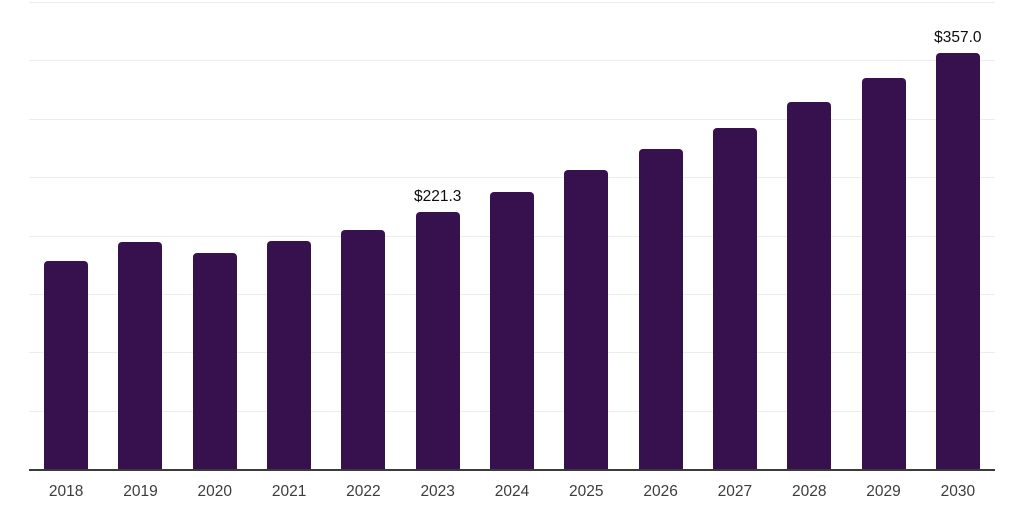 This screenshot has height=512, width=1024. Describe the element at coordinates (512, 491) in the screenshot. I see `x-tick-label-2024: 2024` at that location.